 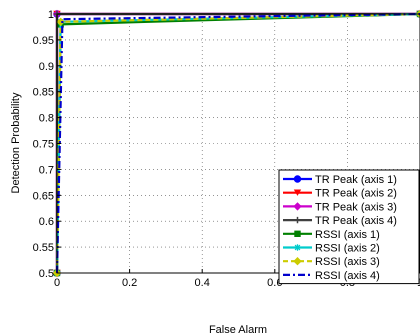 What do you see at coordinates (46, 170) in the screenshot?
I see `y-tick-label: 0.7` at bounding box center [46, 170].